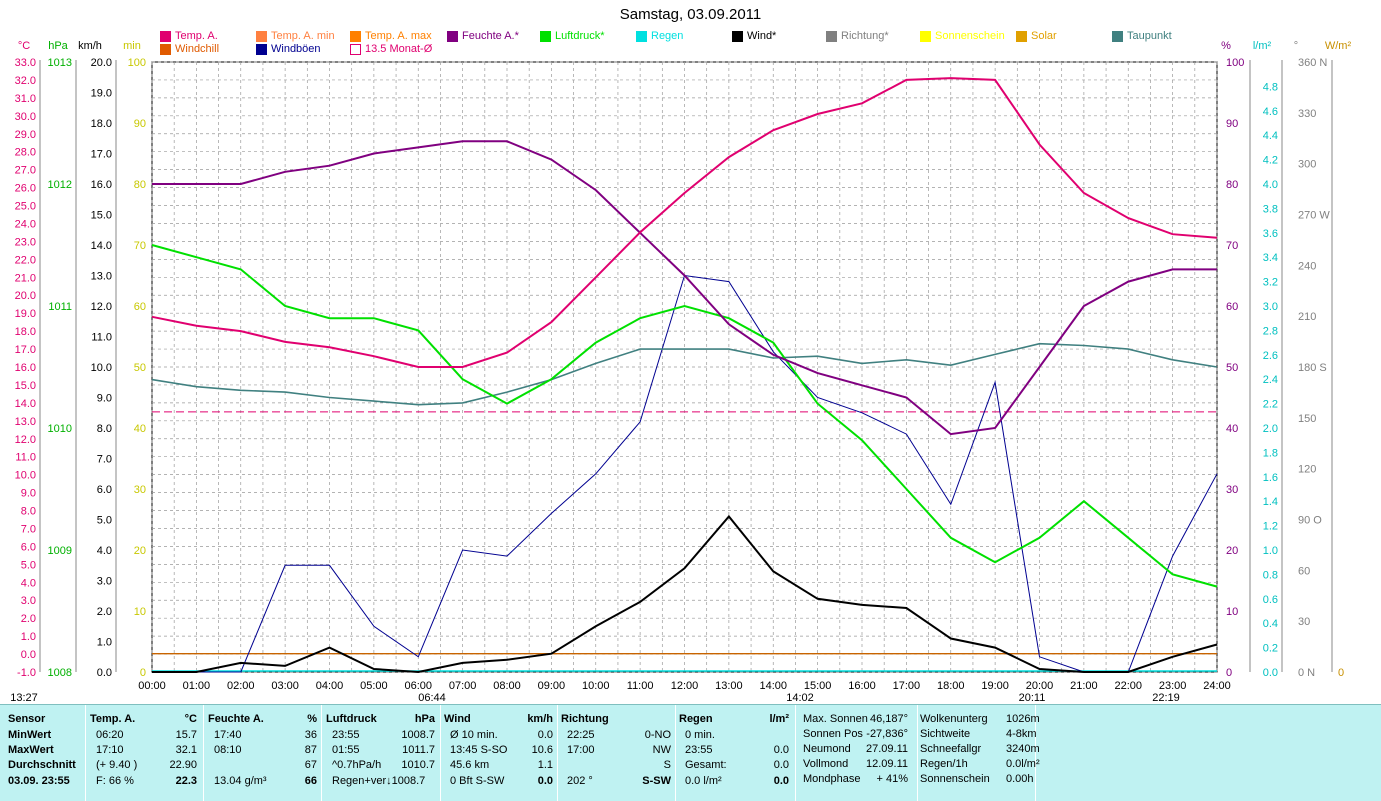  I want to click on kmh-tick-label: 14.0, so click(101, 246).